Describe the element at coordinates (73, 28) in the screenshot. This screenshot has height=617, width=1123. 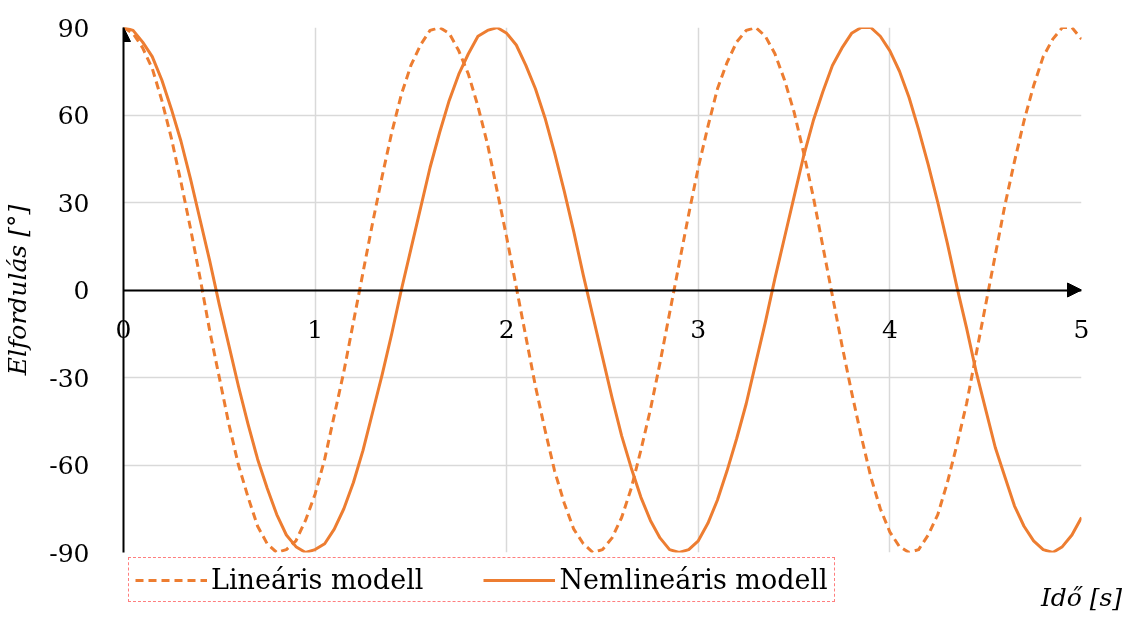
I see `y-tick-label: 90` at that location.